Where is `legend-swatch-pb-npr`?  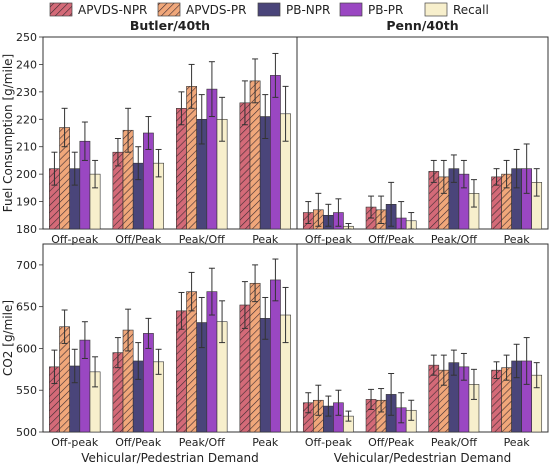
legend-swatch-pb-npr is located at coordinates (269, 9).